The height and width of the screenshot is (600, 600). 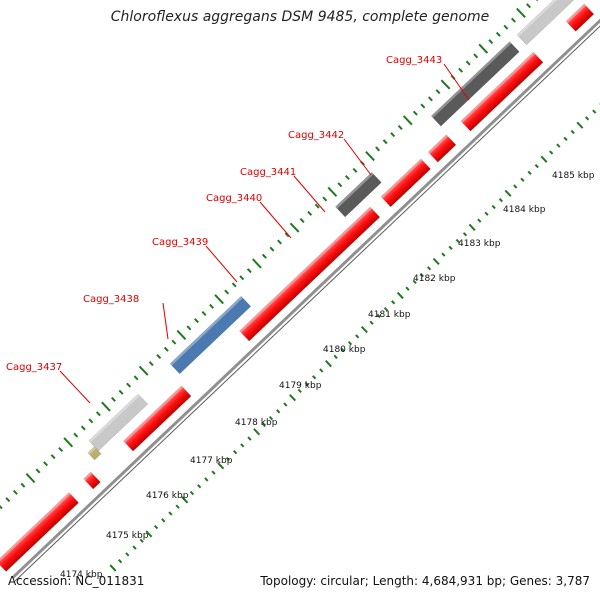 What do you see at coordinates (234, 198) in the screenshot?
I see `gene-label: Cagg_3440` at bounding box center [234, 198].